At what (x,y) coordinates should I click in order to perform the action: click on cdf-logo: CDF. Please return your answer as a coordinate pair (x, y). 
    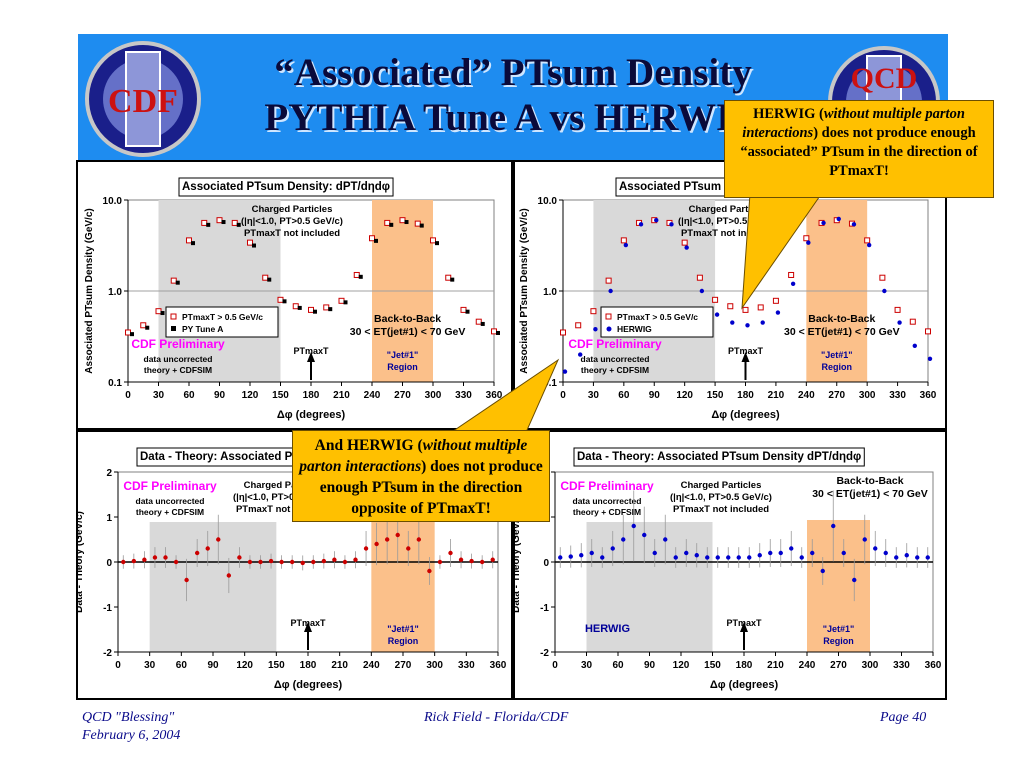
    Looking at the image, I should click on (143, 99).